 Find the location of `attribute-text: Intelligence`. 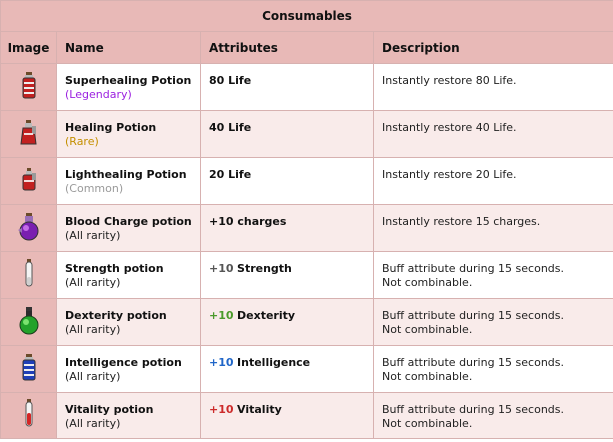

attribute-text: Intelligence is located at coordinates (274, 362).